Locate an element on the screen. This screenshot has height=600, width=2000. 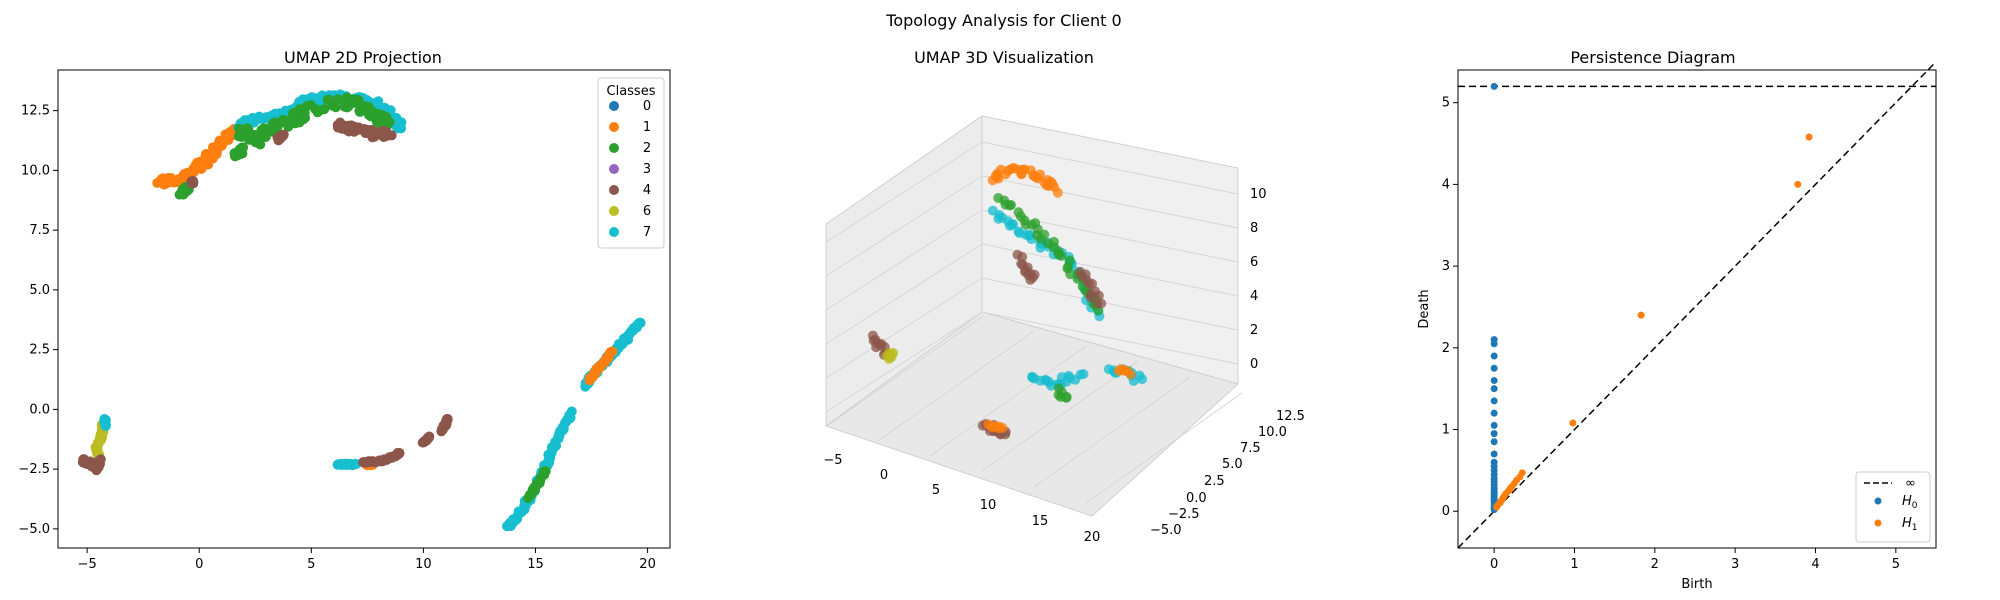
umap-3d-title: UMAP 3D Visualization is located at coordinates (1004, 57).